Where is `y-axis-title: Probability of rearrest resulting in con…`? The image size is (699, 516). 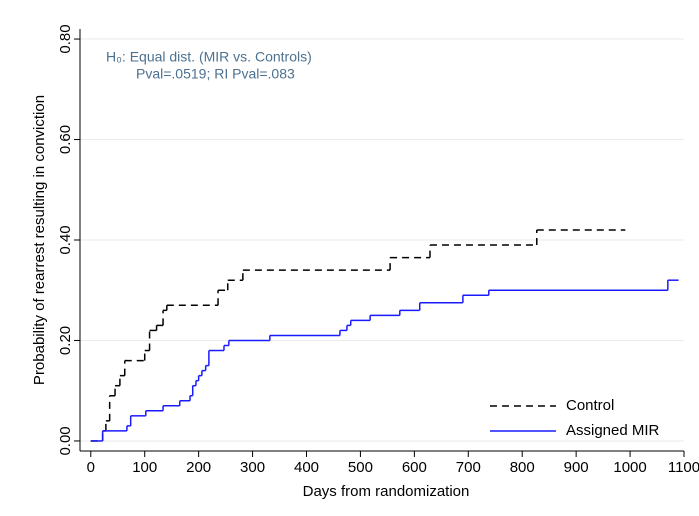 y-axis-title: Probability of rearrest resulting in con… is located at coordinates (39, 240).